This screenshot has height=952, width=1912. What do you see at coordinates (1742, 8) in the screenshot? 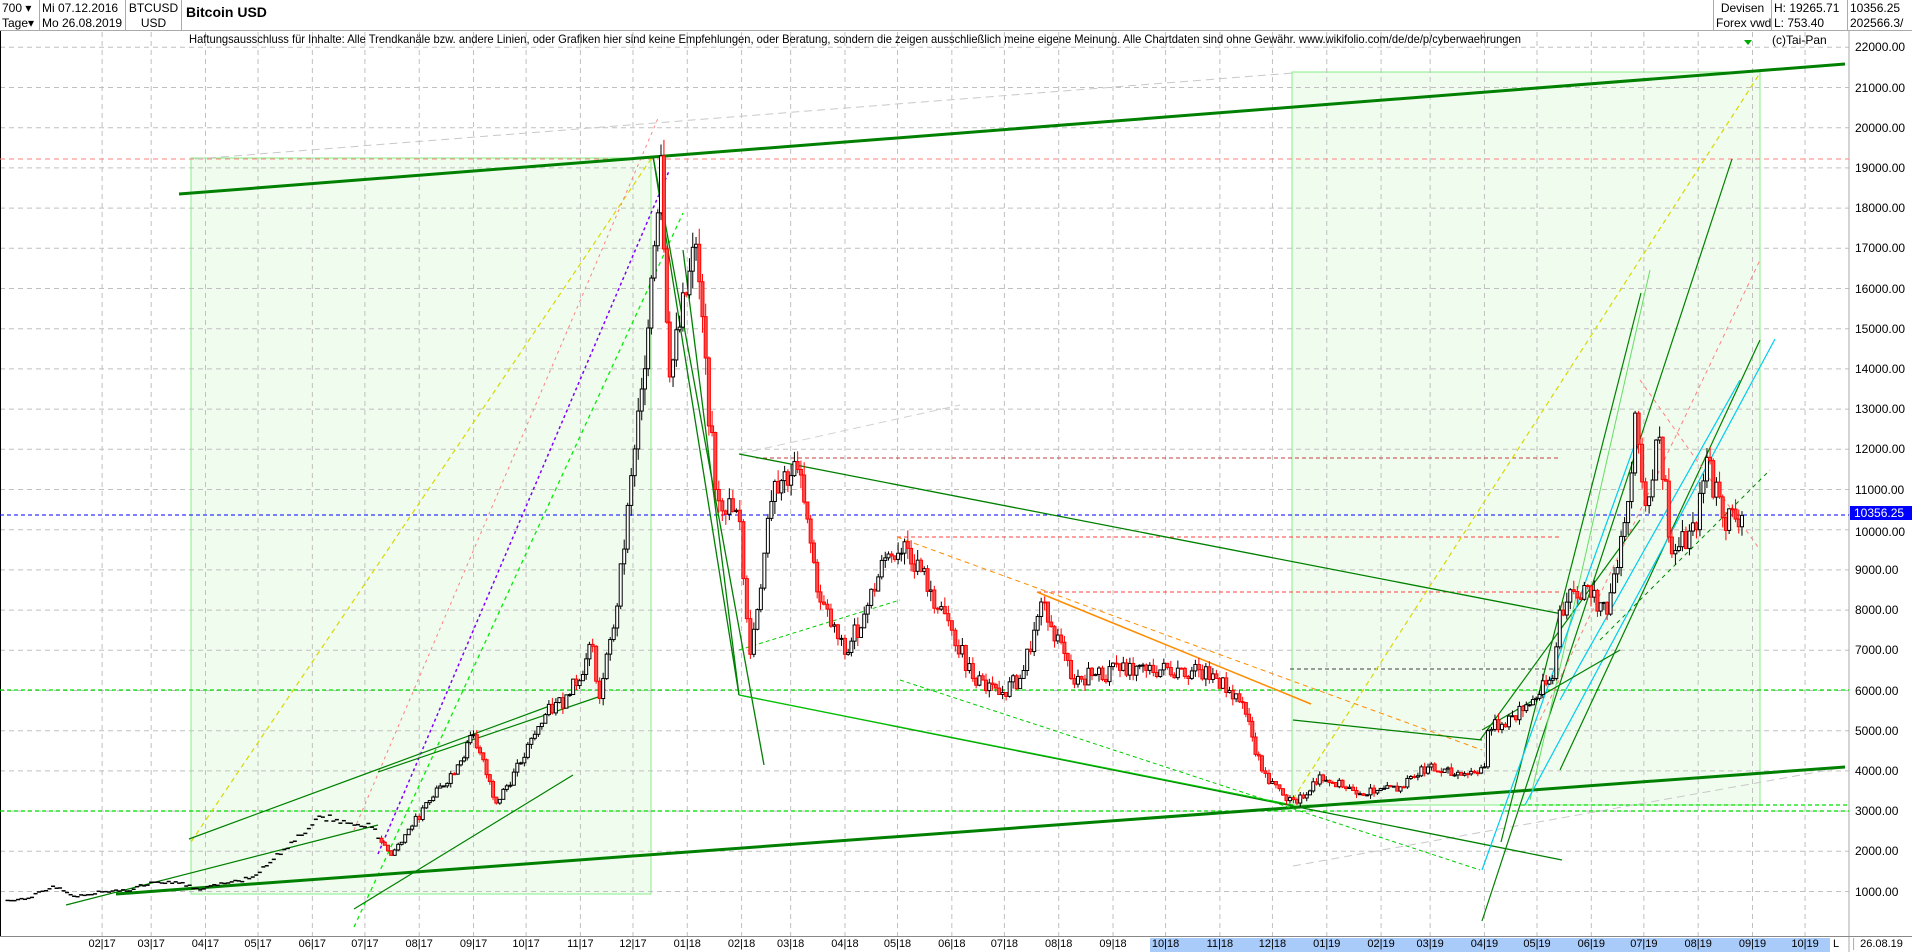
I see `market: Devisen` at bounding box center [1742, 8].